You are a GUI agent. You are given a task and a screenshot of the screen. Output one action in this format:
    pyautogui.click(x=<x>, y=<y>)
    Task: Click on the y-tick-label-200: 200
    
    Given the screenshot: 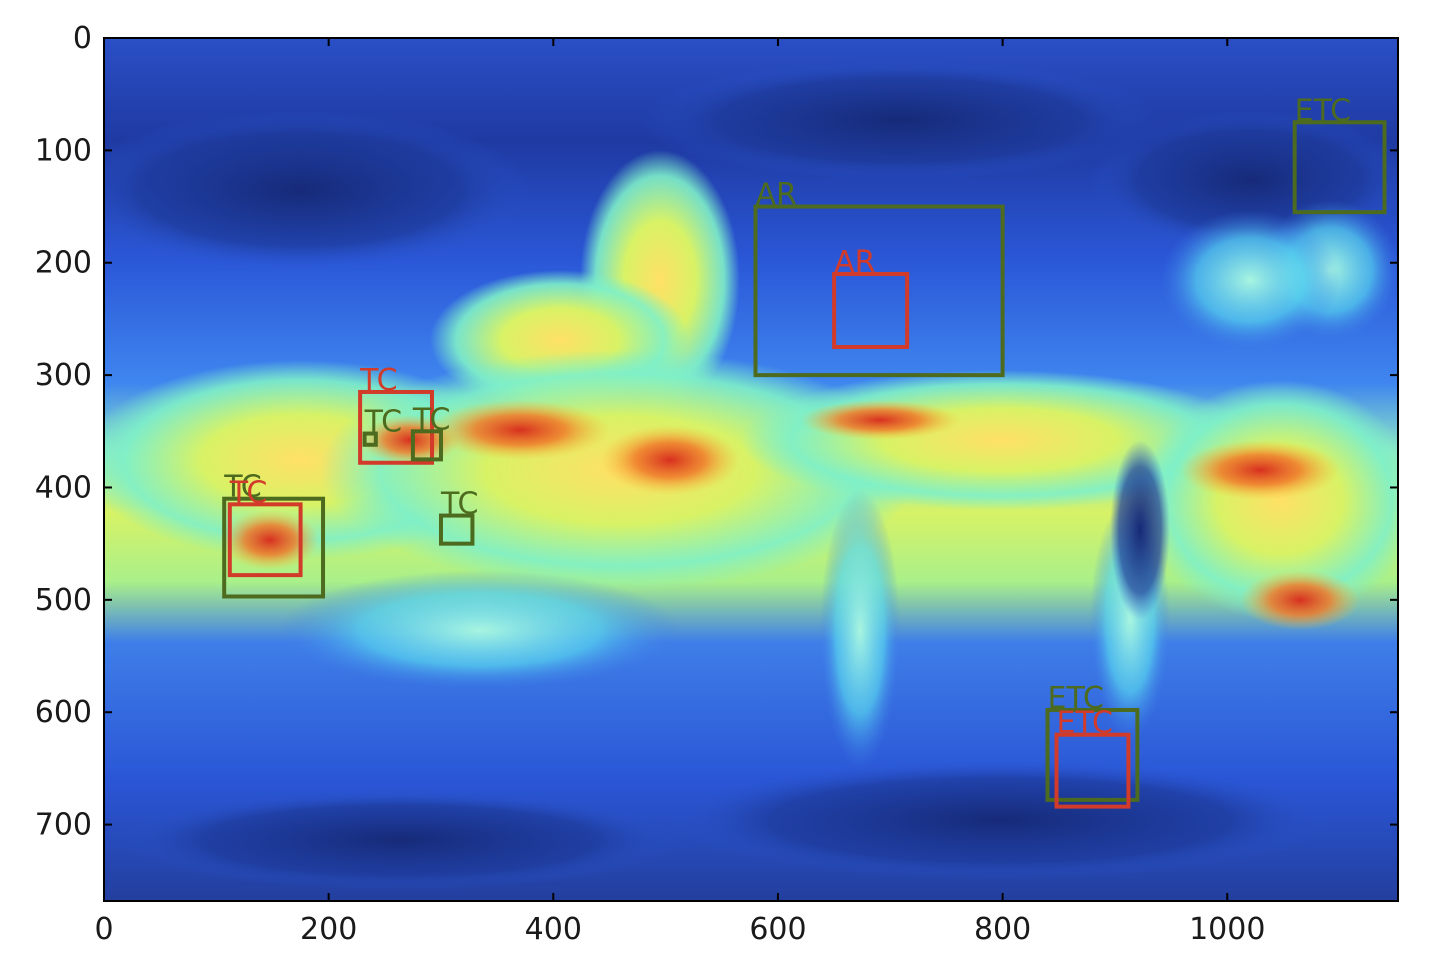 What is the action you would take?
    pyautogui.click(x=63, y=263)
    